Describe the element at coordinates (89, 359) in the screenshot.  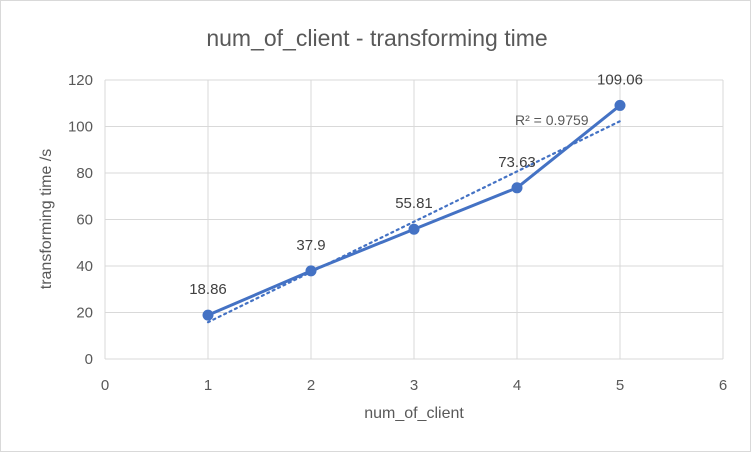
I see `y-tick-label: 0` at that location.